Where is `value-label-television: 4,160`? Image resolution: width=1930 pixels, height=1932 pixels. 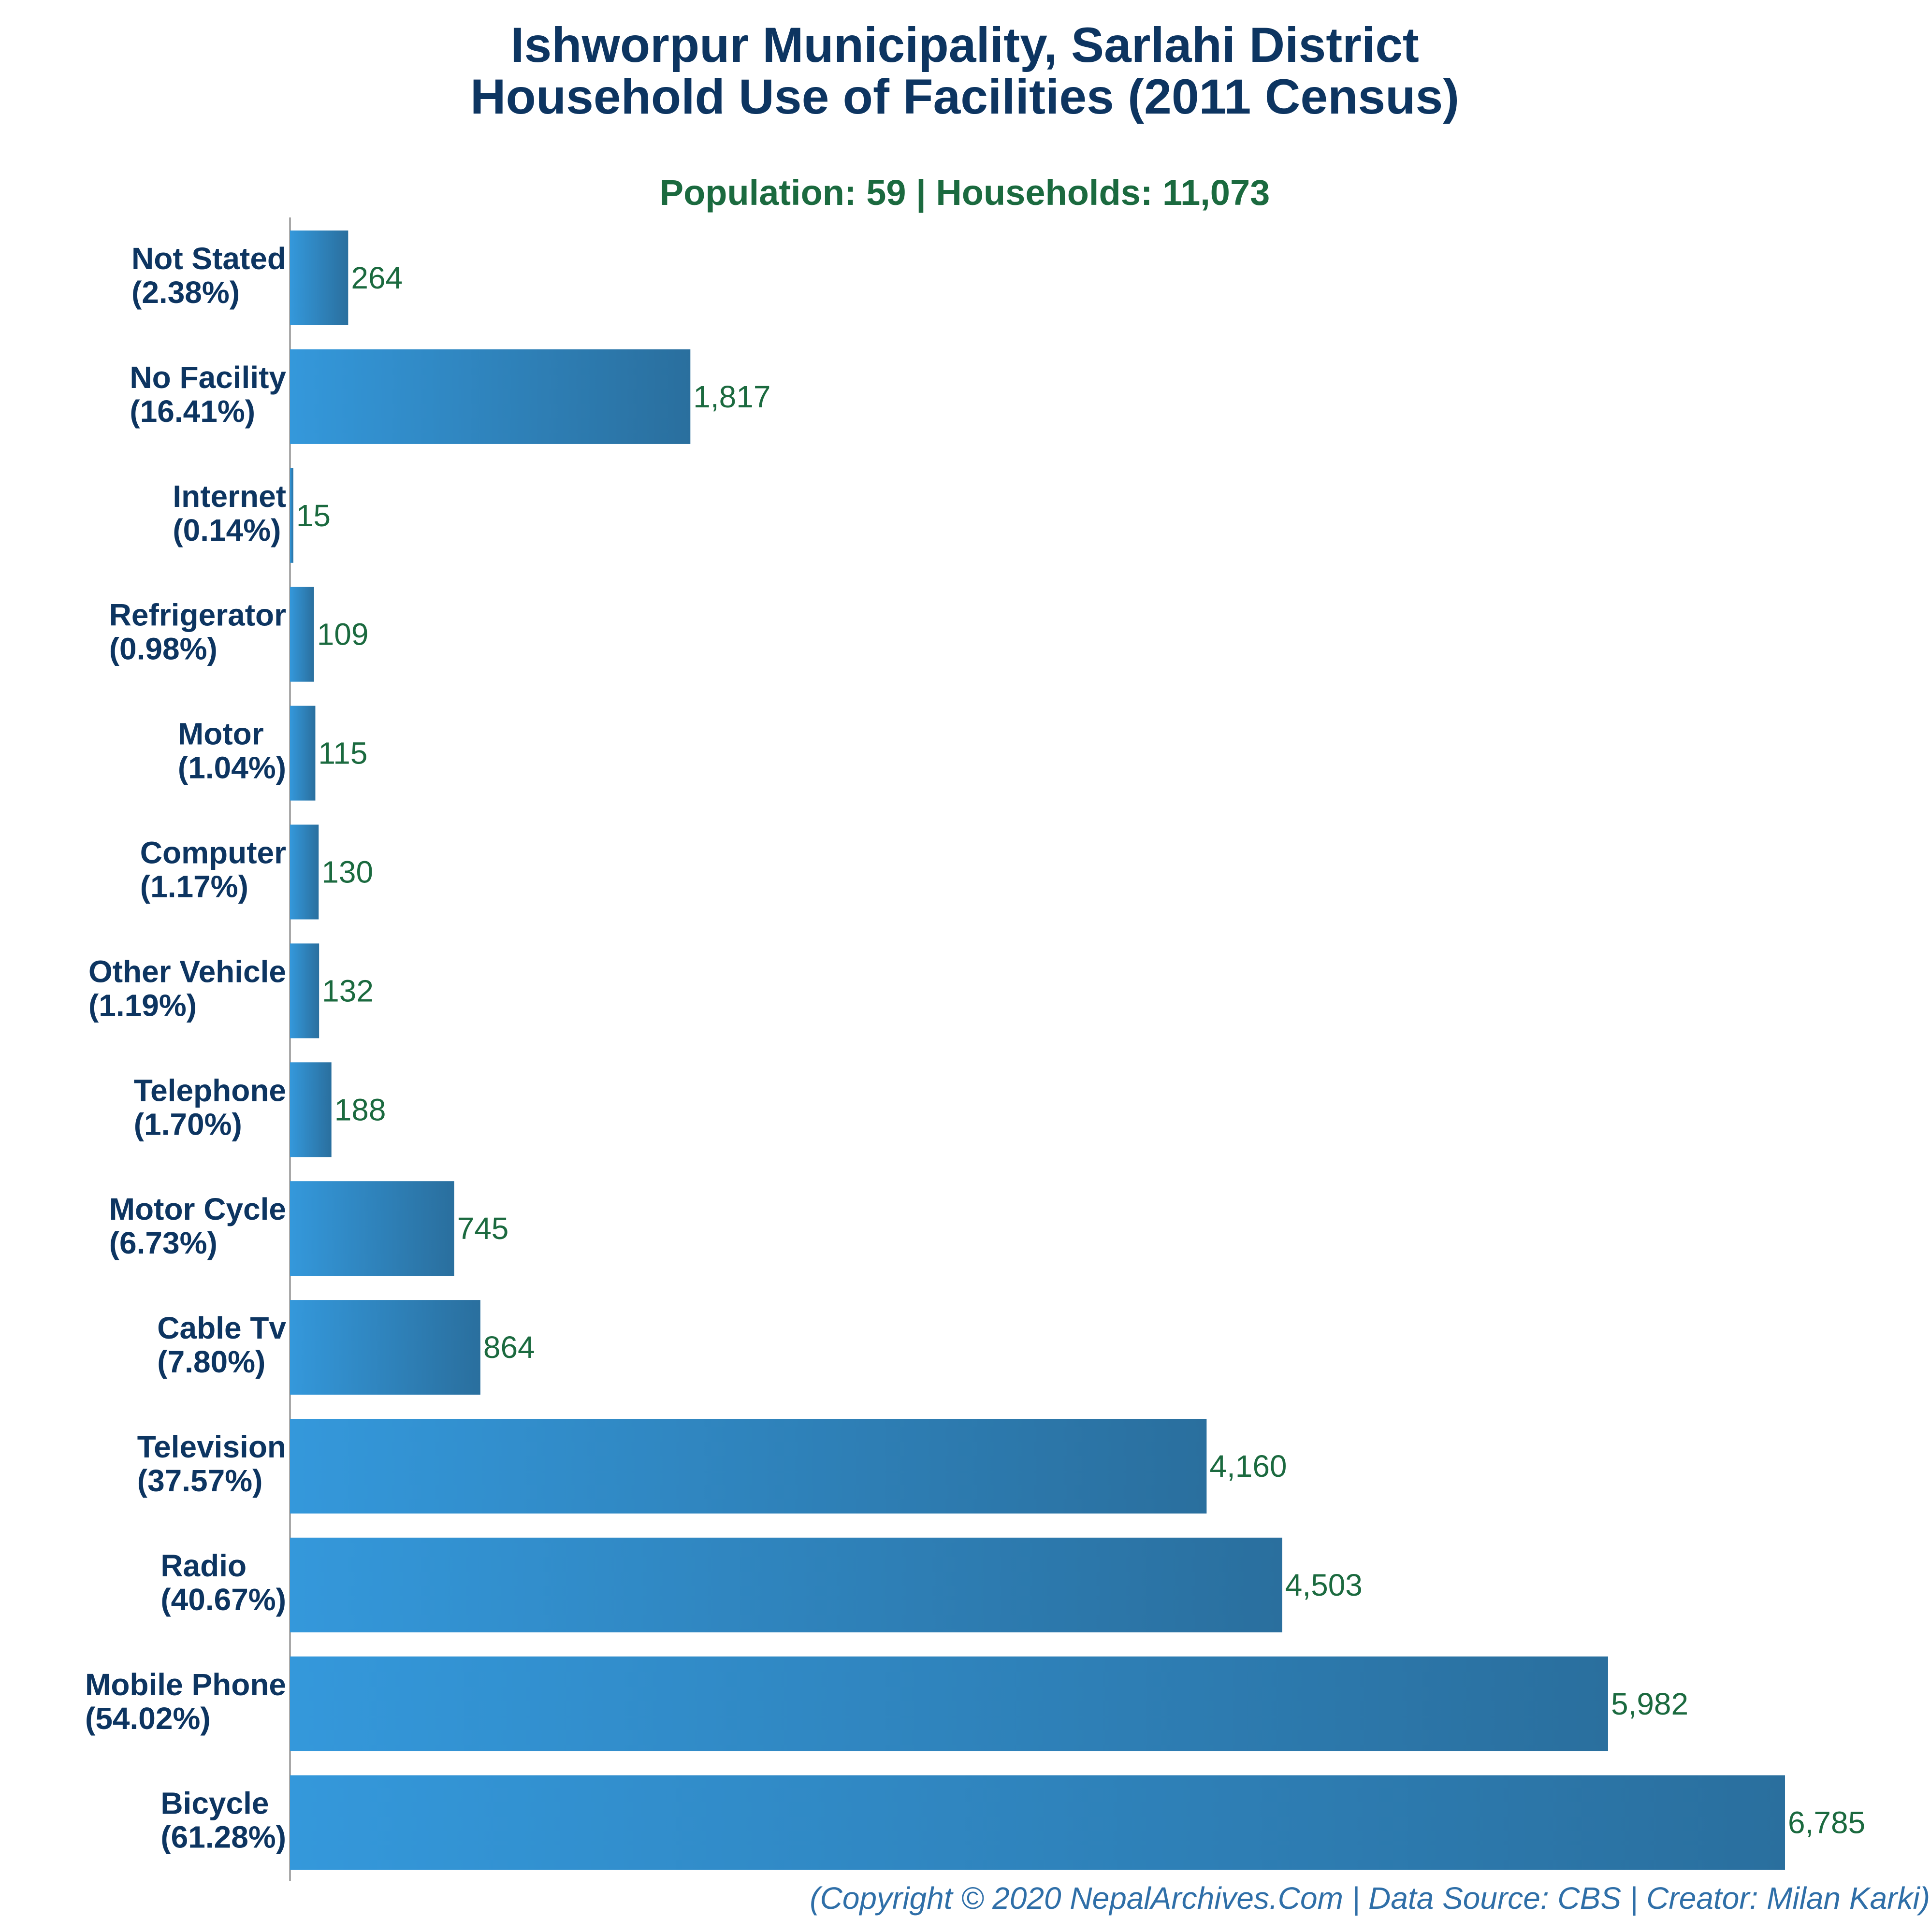 value-label-television: 4,160 is located at coordinates (1248, 1466).